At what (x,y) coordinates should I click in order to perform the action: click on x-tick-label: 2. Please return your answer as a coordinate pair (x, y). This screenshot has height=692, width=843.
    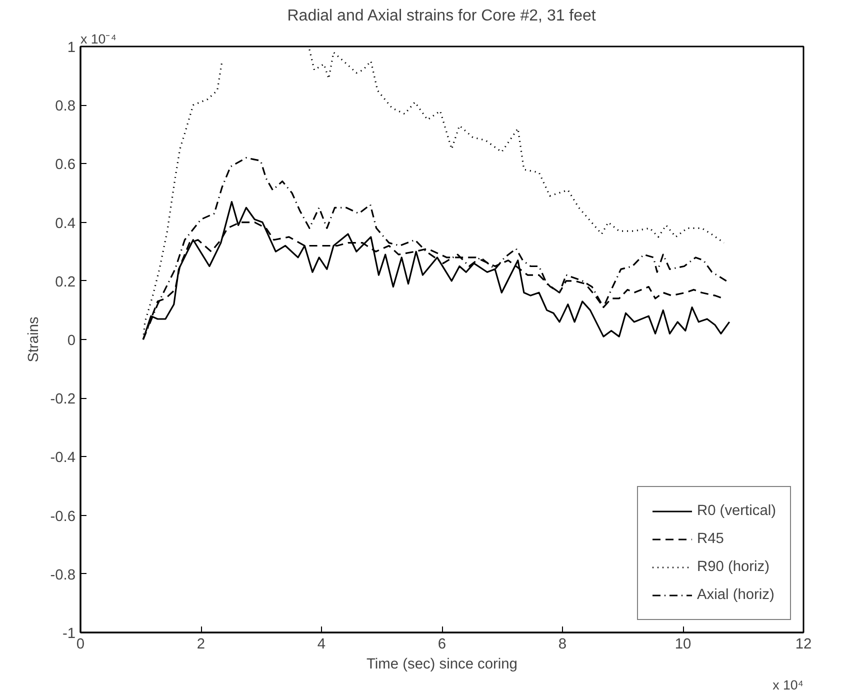
    Looking at the image, I should click on (201, 644).